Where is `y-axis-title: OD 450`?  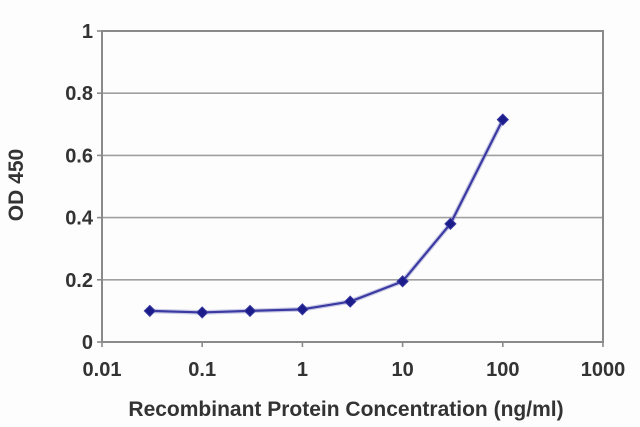
y-axis-title: OD 450 is located at coordinates (16, 185).